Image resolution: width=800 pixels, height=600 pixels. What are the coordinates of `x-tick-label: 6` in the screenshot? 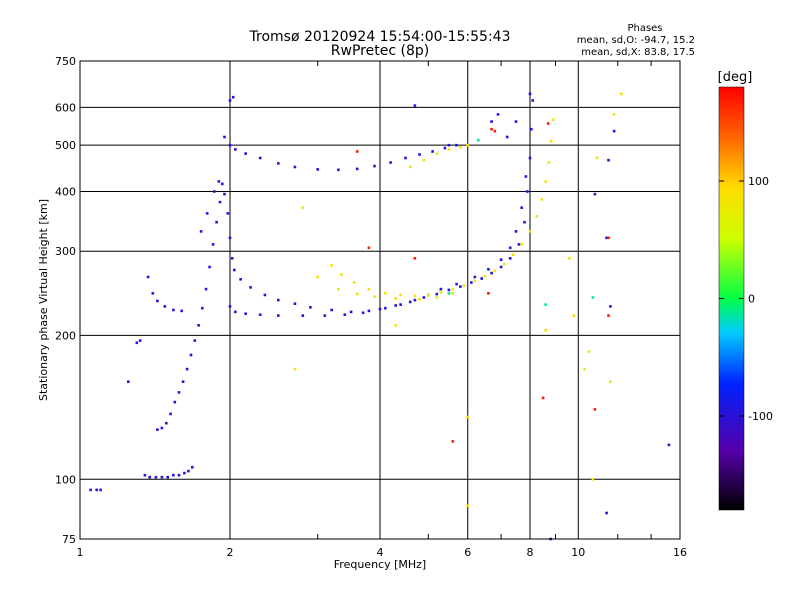 It's located at (467, 552).